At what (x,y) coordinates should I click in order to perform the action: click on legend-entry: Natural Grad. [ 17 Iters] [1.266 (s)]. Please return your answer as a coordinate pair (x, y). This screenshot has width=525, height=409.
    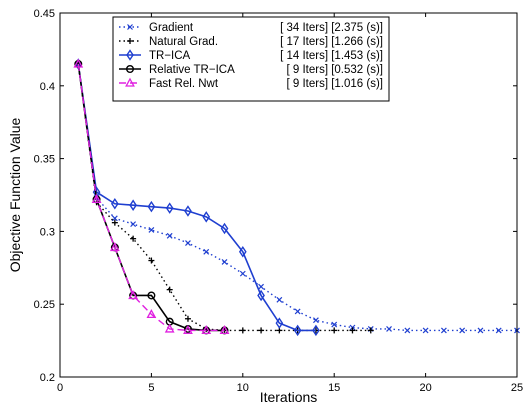
    Looking at the image, I should click on (251, 42).